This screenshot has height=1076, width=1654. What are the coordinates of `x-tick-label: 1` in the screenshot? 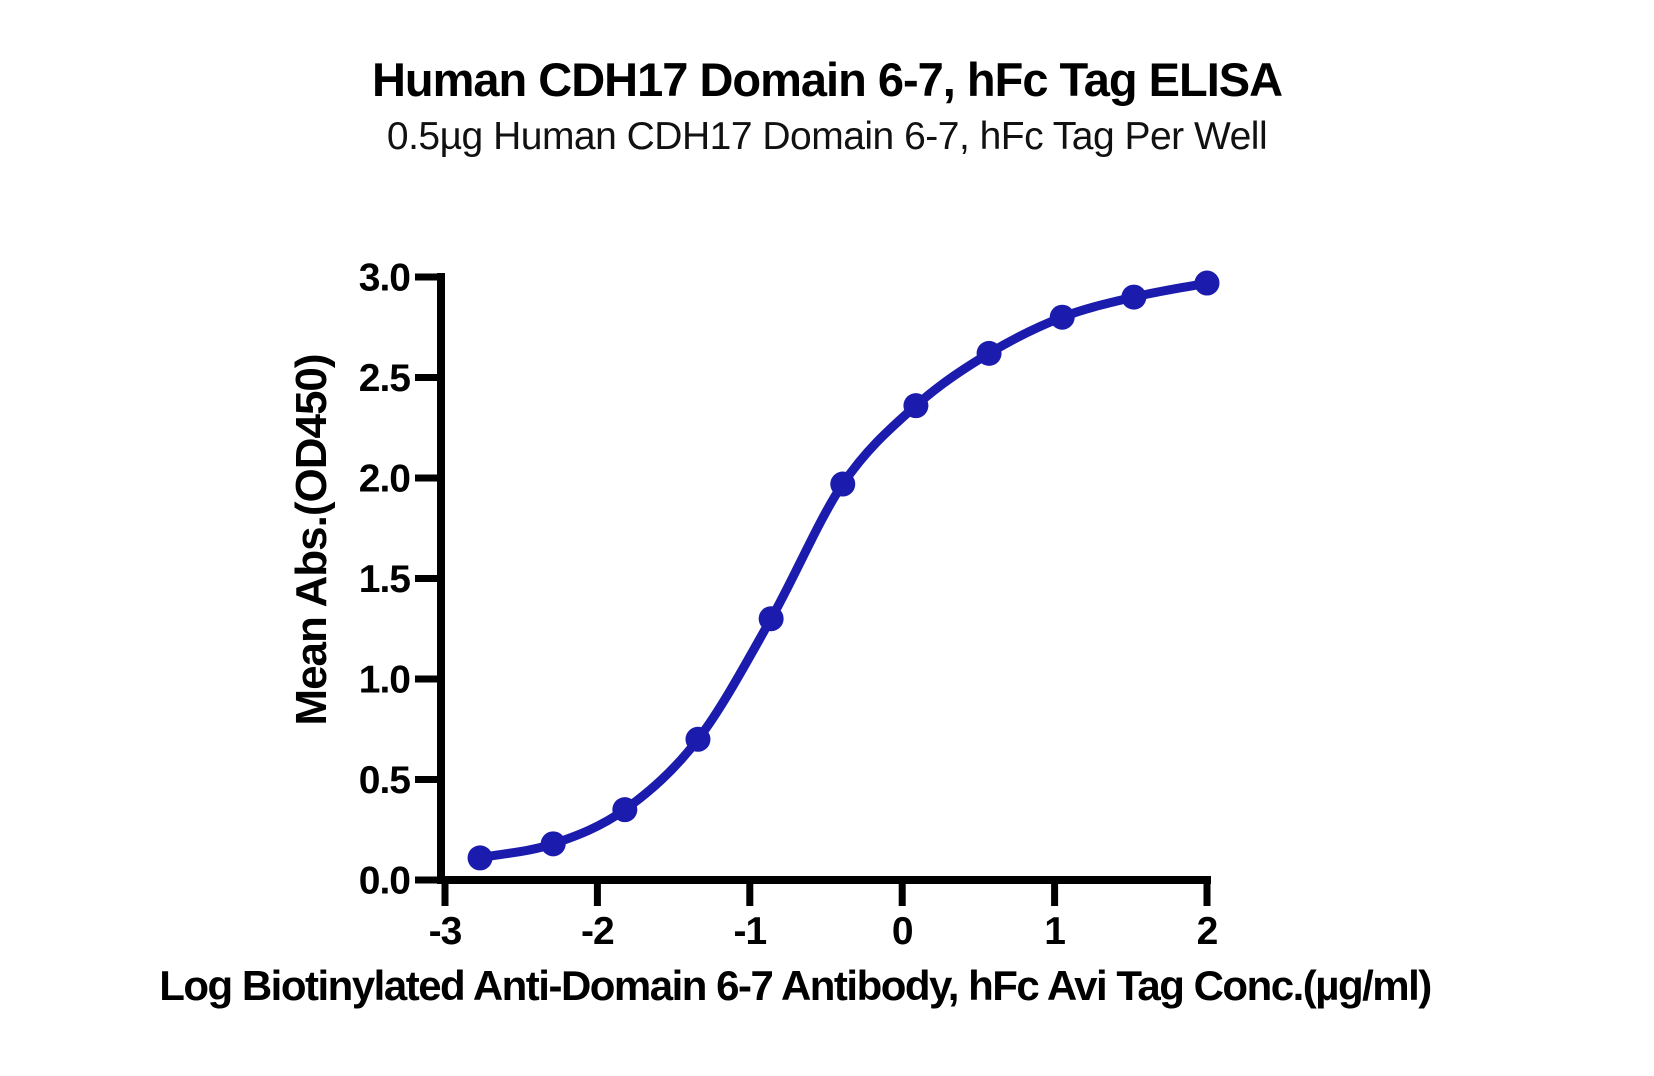 It's located at (1054, 931).